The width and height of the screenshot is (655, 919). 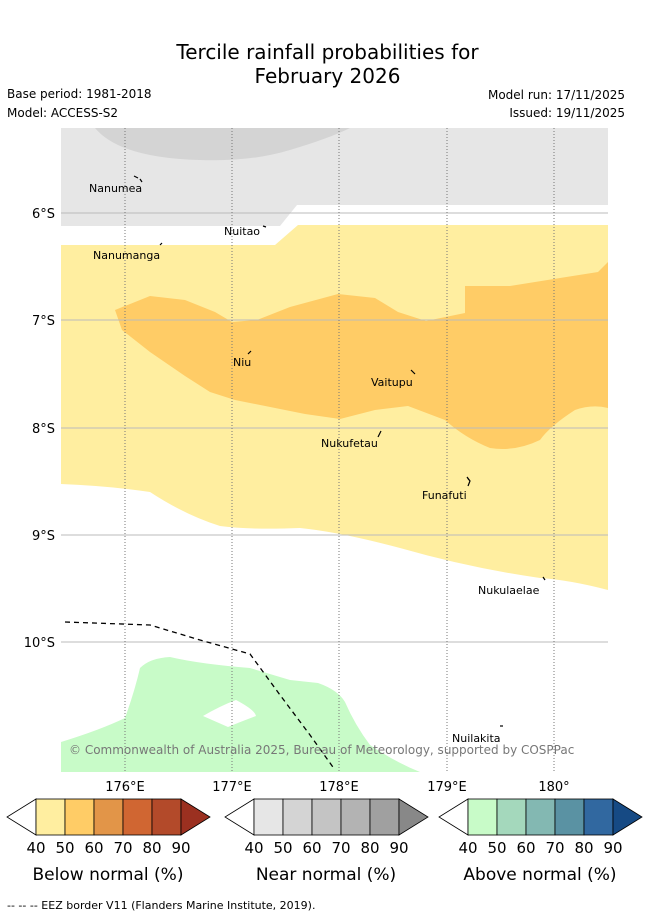 What do you see at coordinates (467, 848) in the screenshot?
I see `colorbar-above-tick-40: 40` at bounding box center [467, 848].